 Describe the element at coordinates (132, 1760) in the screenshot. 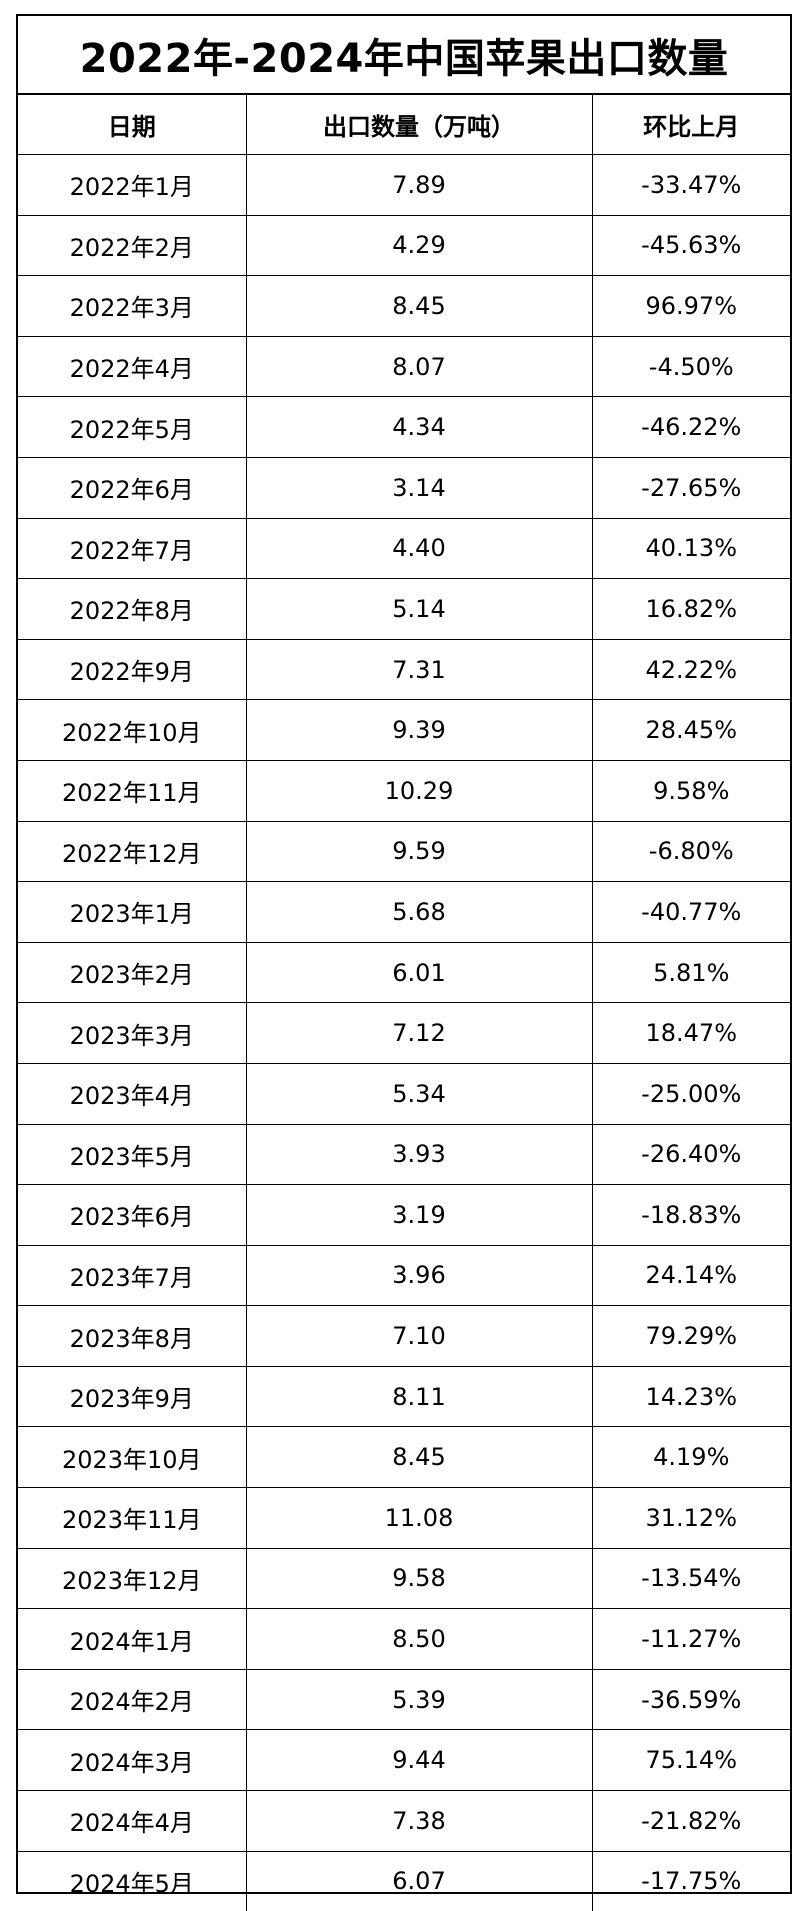

I see `cell-date: 2024年3月` at that location.